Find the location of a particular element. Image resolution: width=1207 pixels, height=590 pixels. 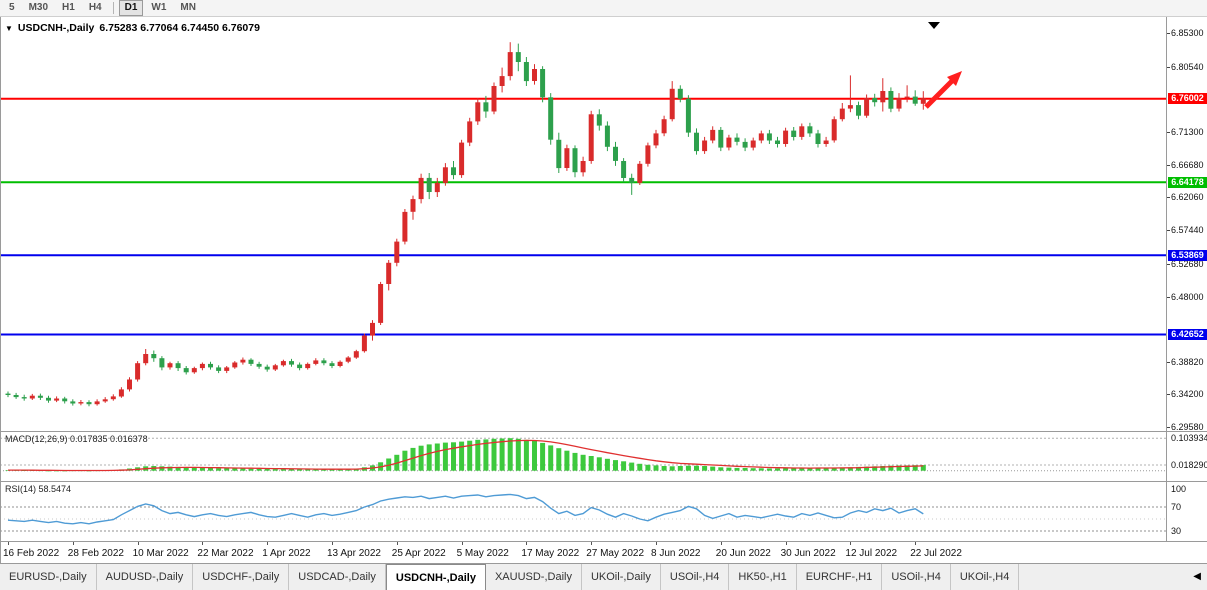

macd-indicator-chart is located at coordinates (583, 456).